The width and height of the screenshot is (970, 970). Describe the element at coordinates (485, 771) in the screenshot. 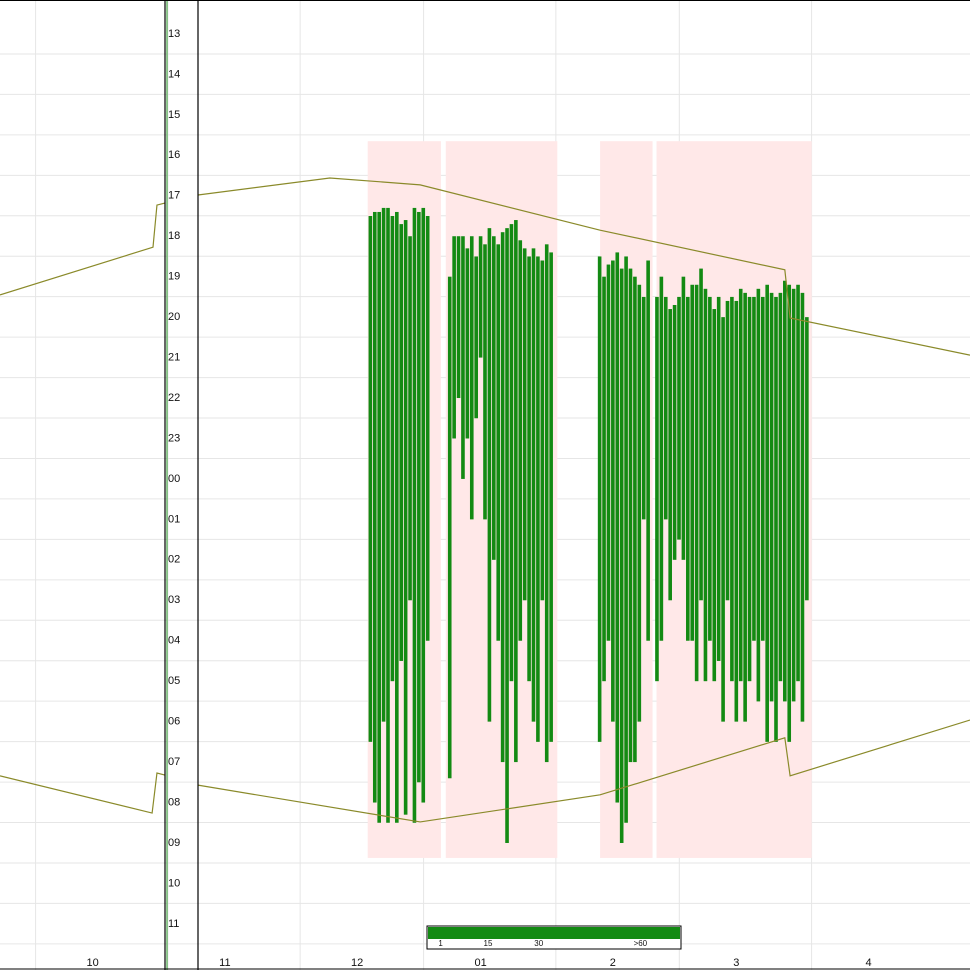

I see `sun-line` at that location.